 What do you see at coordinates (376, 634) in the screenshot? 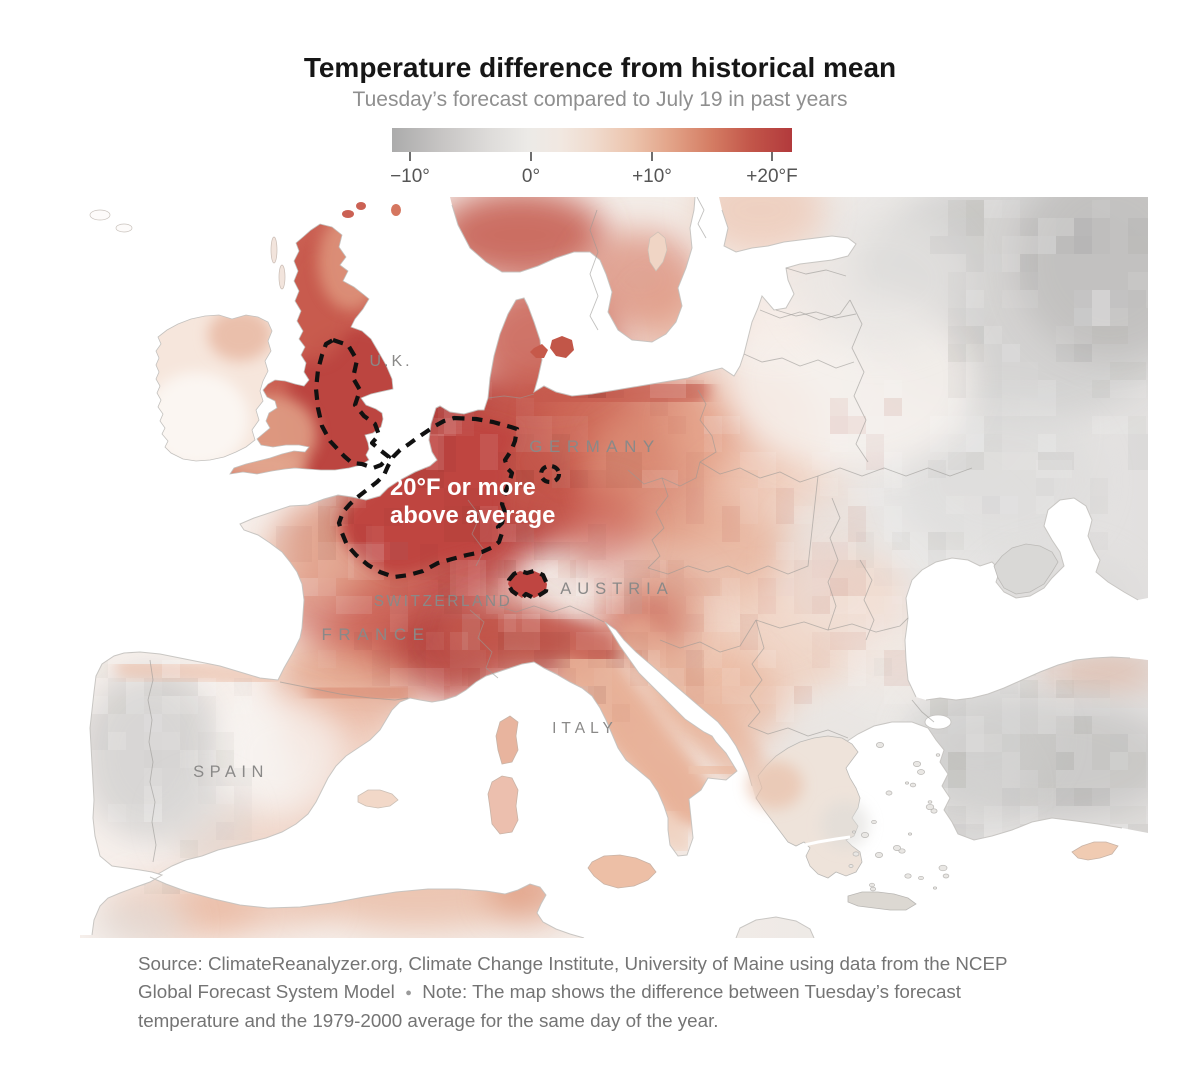
I see `svg-text: FRANCE` at bounding box center [376, 634].